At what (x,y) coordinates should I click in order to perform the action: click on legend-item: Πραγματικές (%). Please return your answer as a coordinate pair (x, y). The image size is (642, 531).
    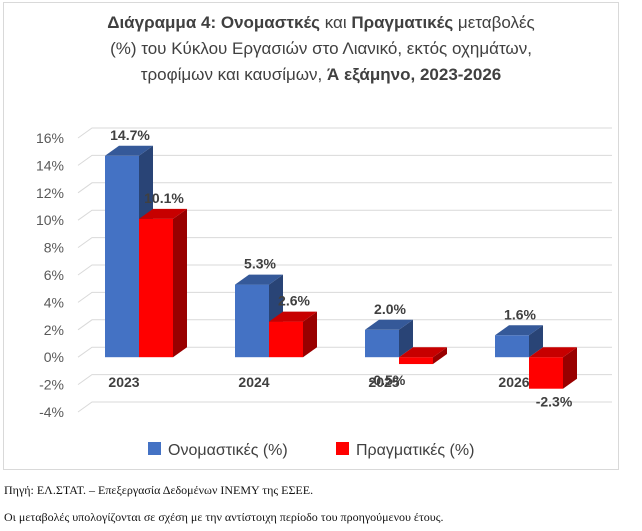
    Looking at the image, I should click on (405, 450).